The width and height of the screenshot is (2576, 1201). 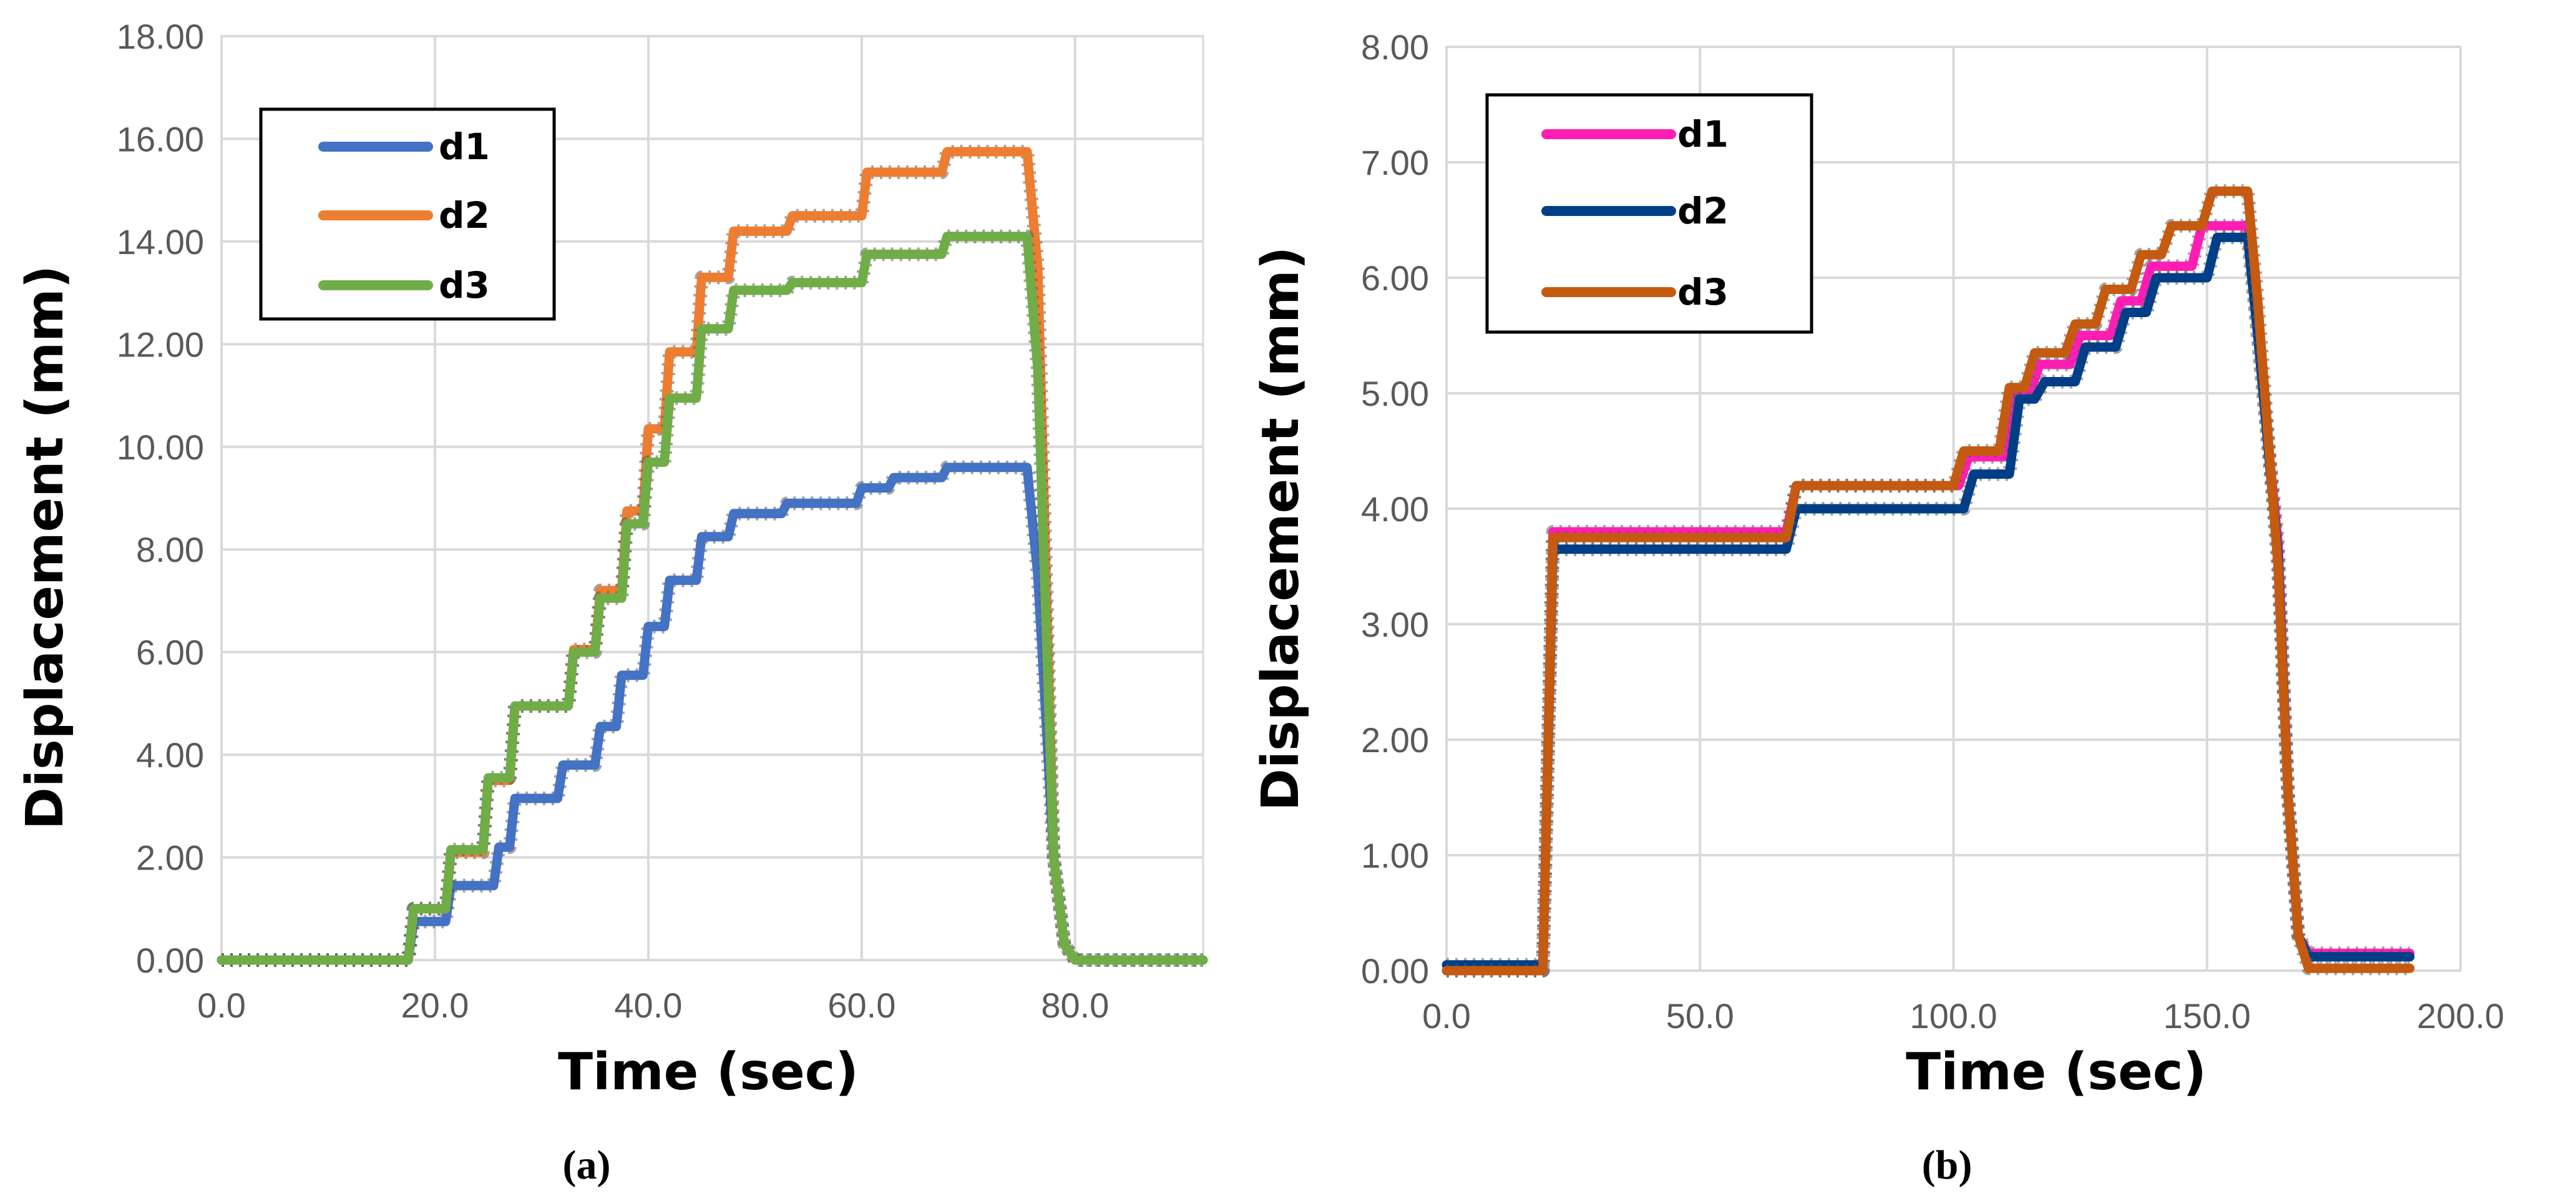 What do you see at coordinates (2056, 1072) in the screenshot?
I see `x-axis-title-b: Time (sec)` at bounding box center [2056, 1072].